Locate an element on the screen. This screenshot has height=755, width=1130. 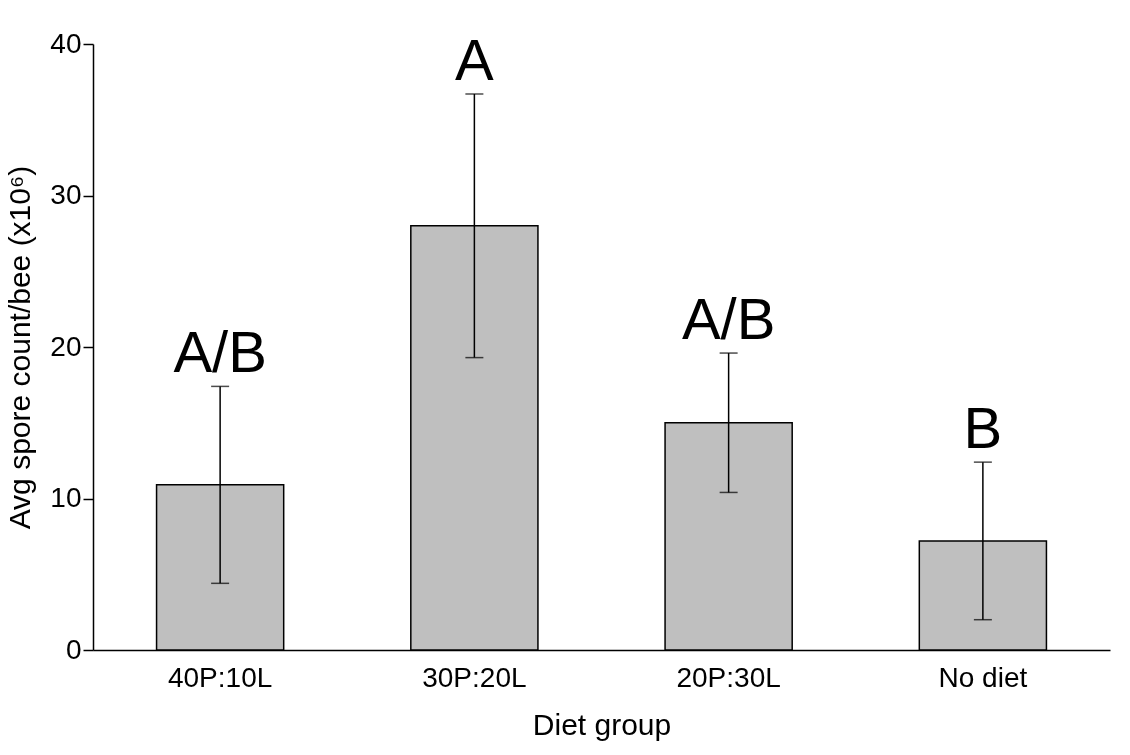
y-axis-title: Avg spore count/bee (x10⁶) is located at coordinates (20, 347).